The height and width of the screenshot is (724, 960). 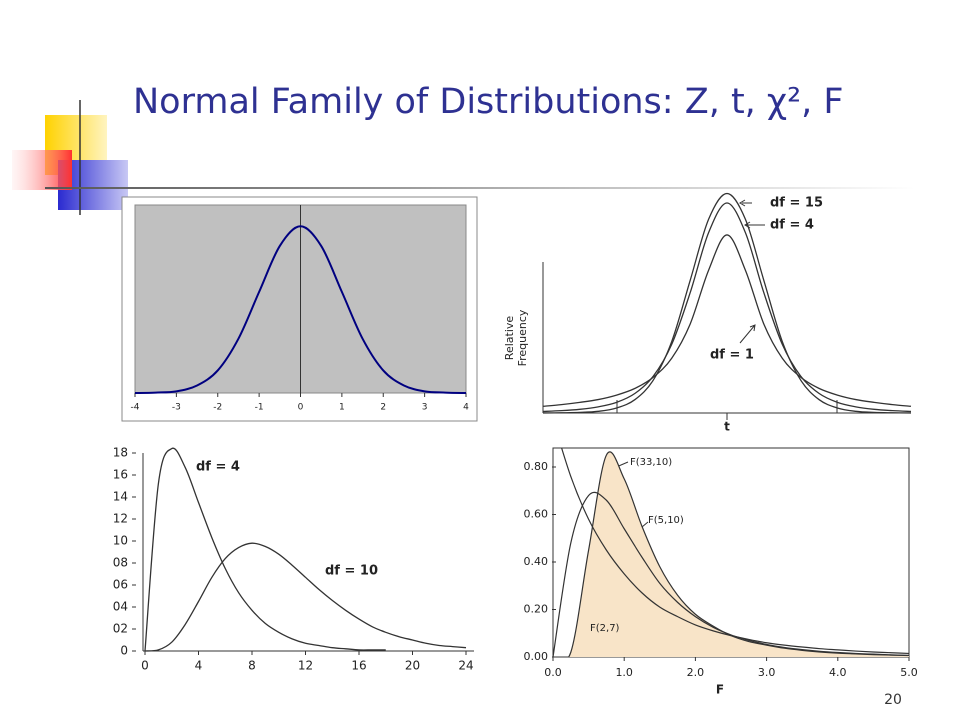 What do you see at coordinates (358, 666) in the screenshot?
I see `x-tick-label: 16` at bounding box center [358, 666].